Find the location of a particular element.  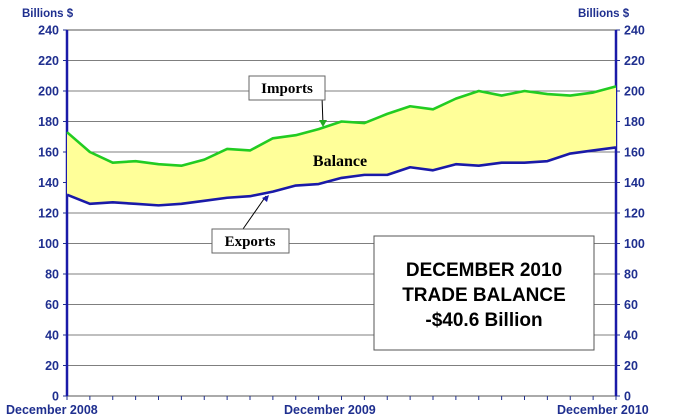

y-tick-label-right: 180 is located at coordinates (634, 122).